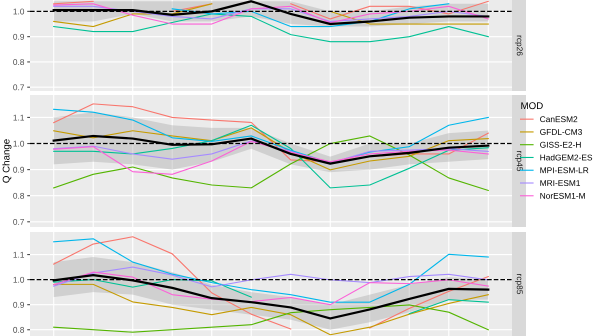 The width and height of the screenshot is (600, 336). What do you see at coordinates (519, 284) in the screenshot?
I see `text: rcp85` at bounding box center [519, 284].